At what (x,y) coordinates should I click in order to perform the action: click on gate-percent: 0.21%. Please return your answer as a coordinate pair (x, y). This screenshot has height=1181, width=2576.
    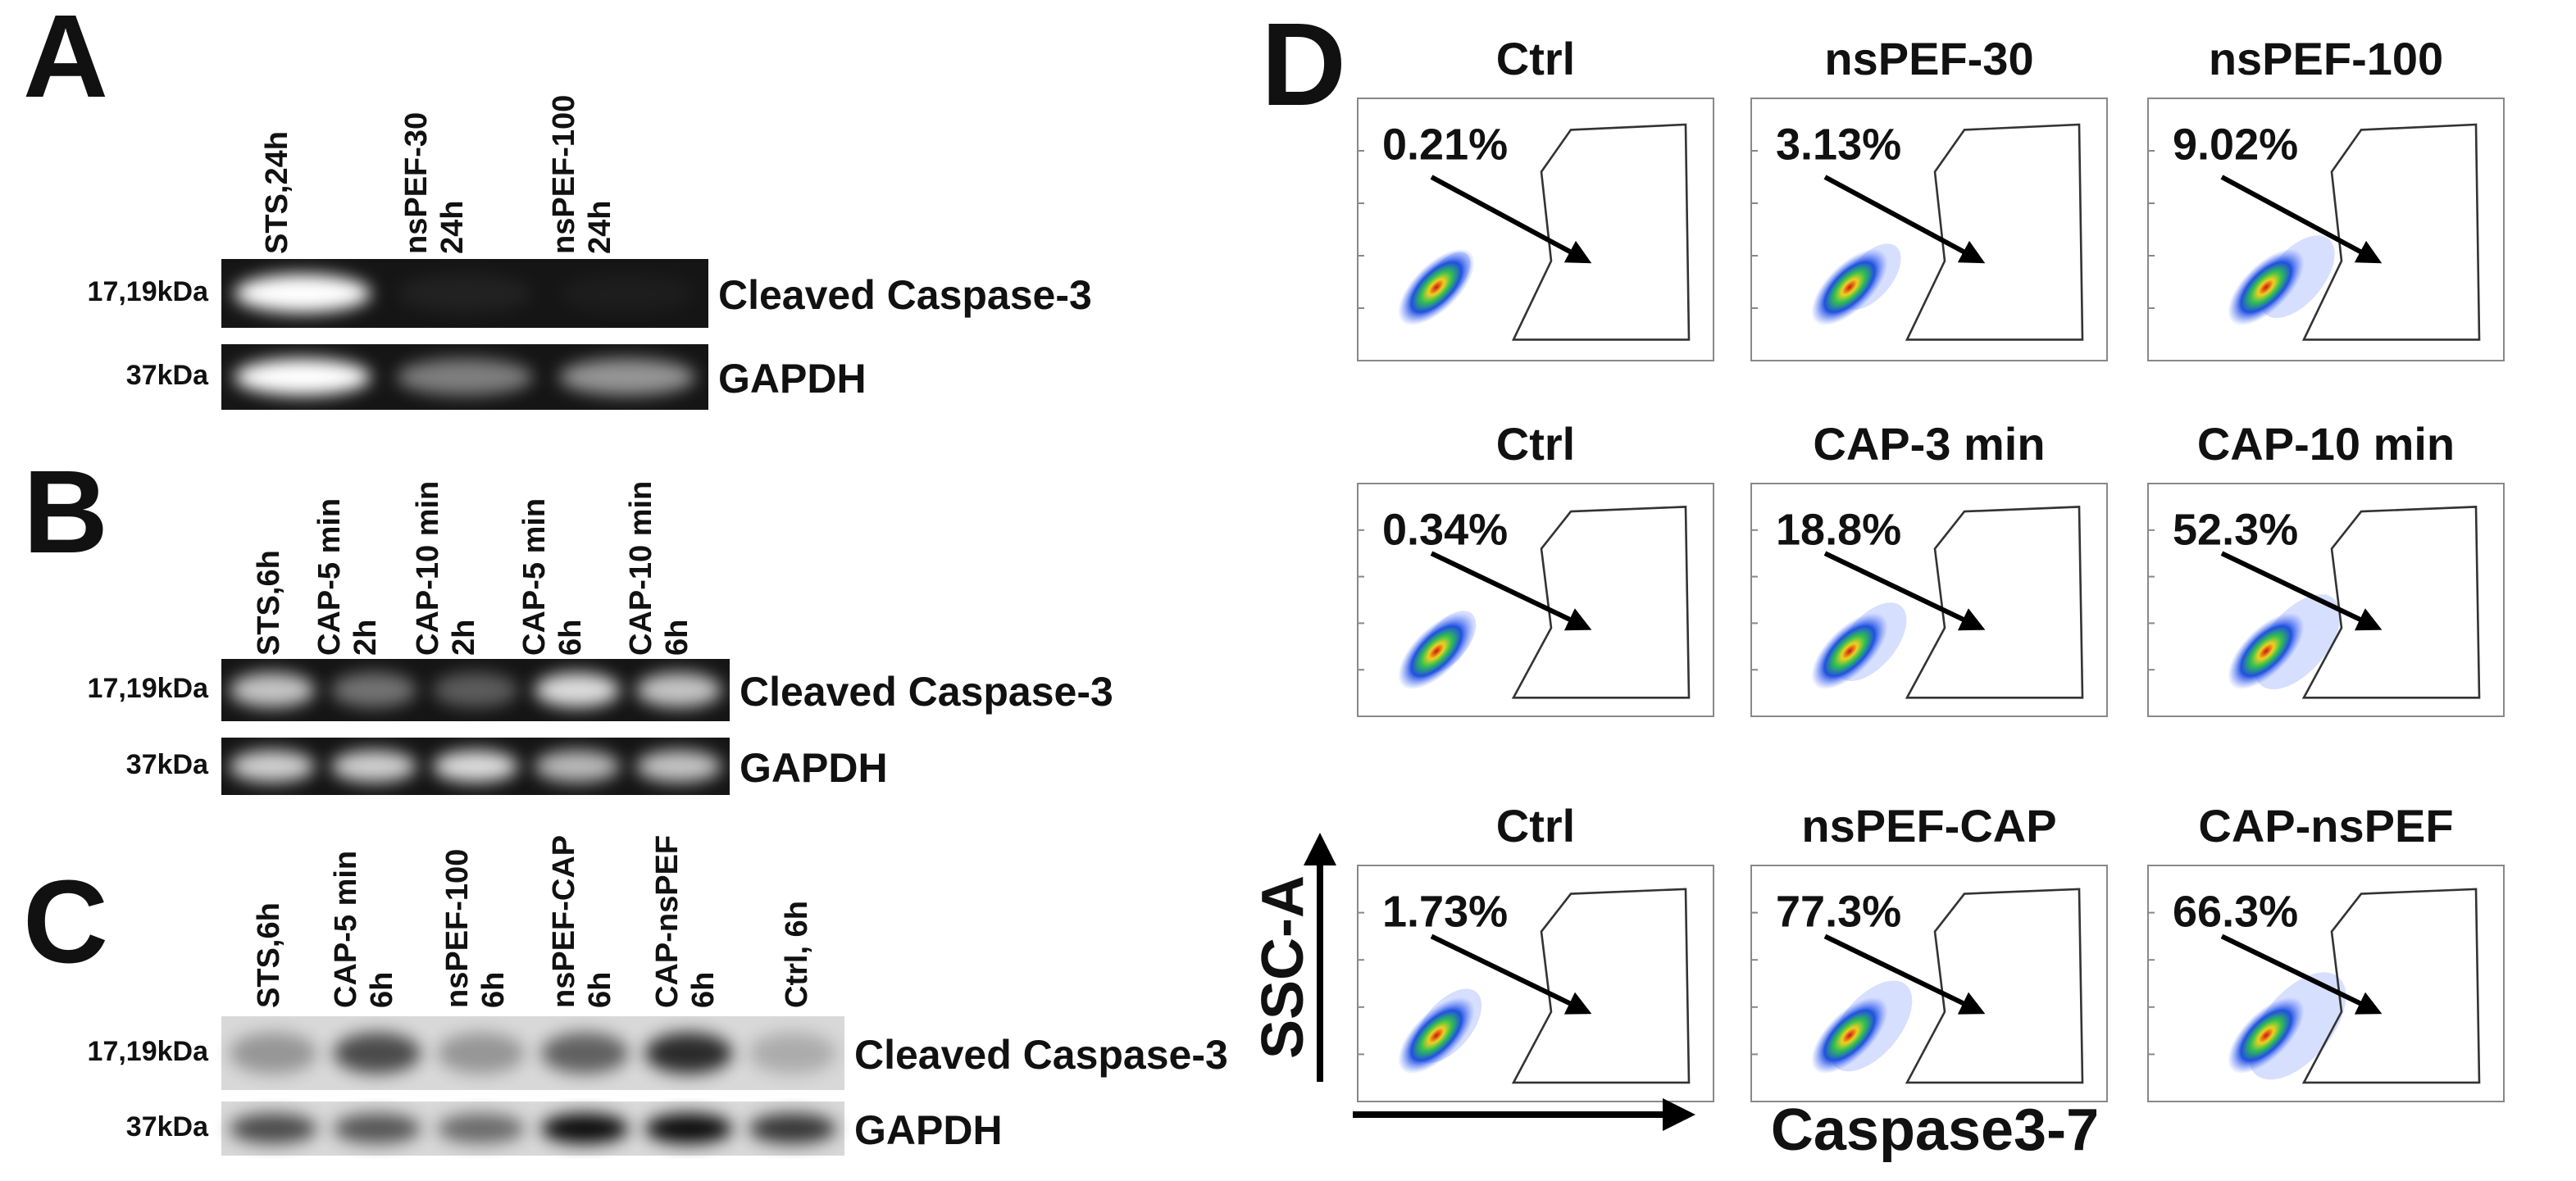
    Looking at the image, I should click on (1445, 144).